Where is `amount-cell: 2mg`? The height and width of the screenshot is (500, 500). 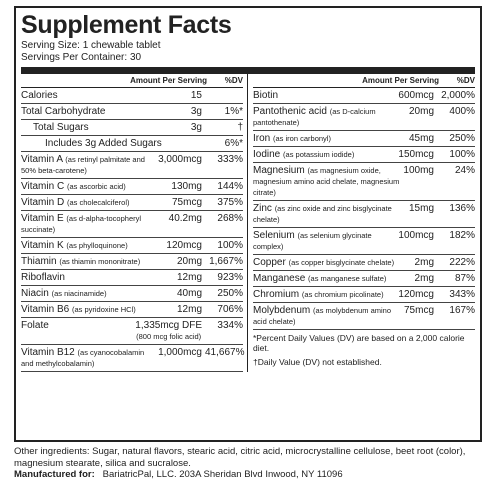
amount-cell: 2mg is located at coordinates (424, 278).